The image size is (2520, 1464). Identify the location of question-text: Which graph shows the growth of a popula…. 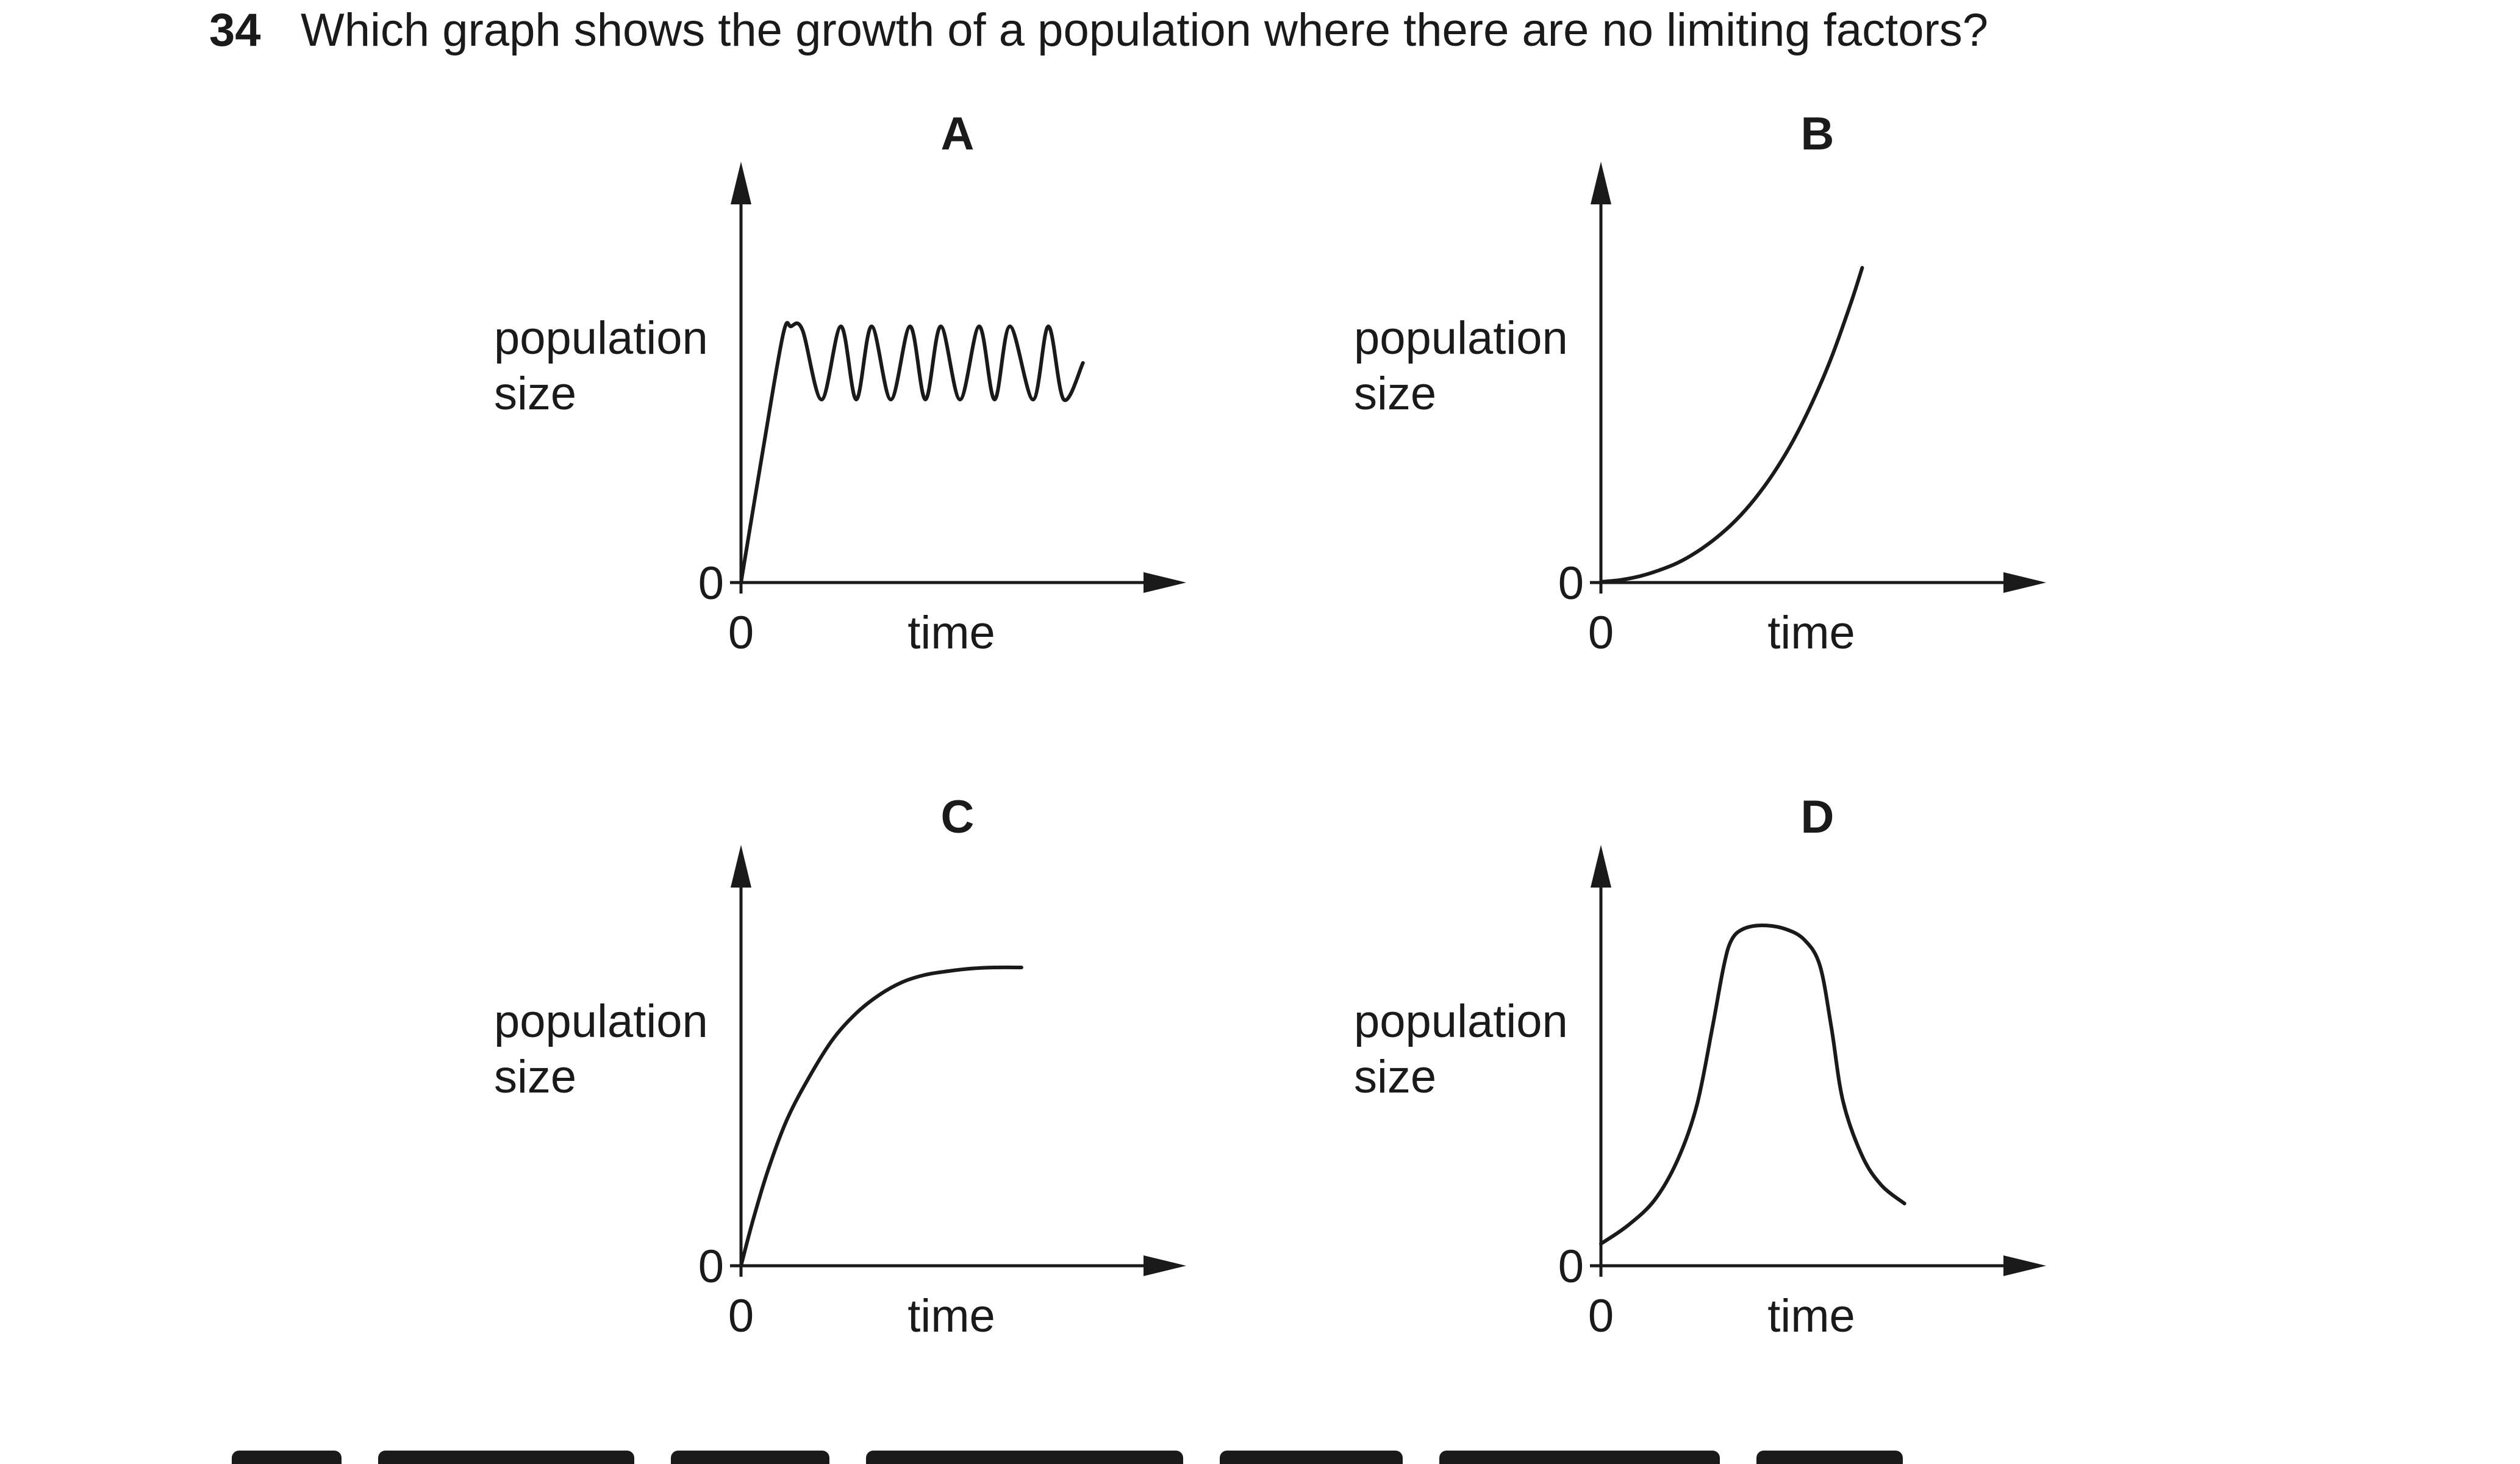
(1145, 30).